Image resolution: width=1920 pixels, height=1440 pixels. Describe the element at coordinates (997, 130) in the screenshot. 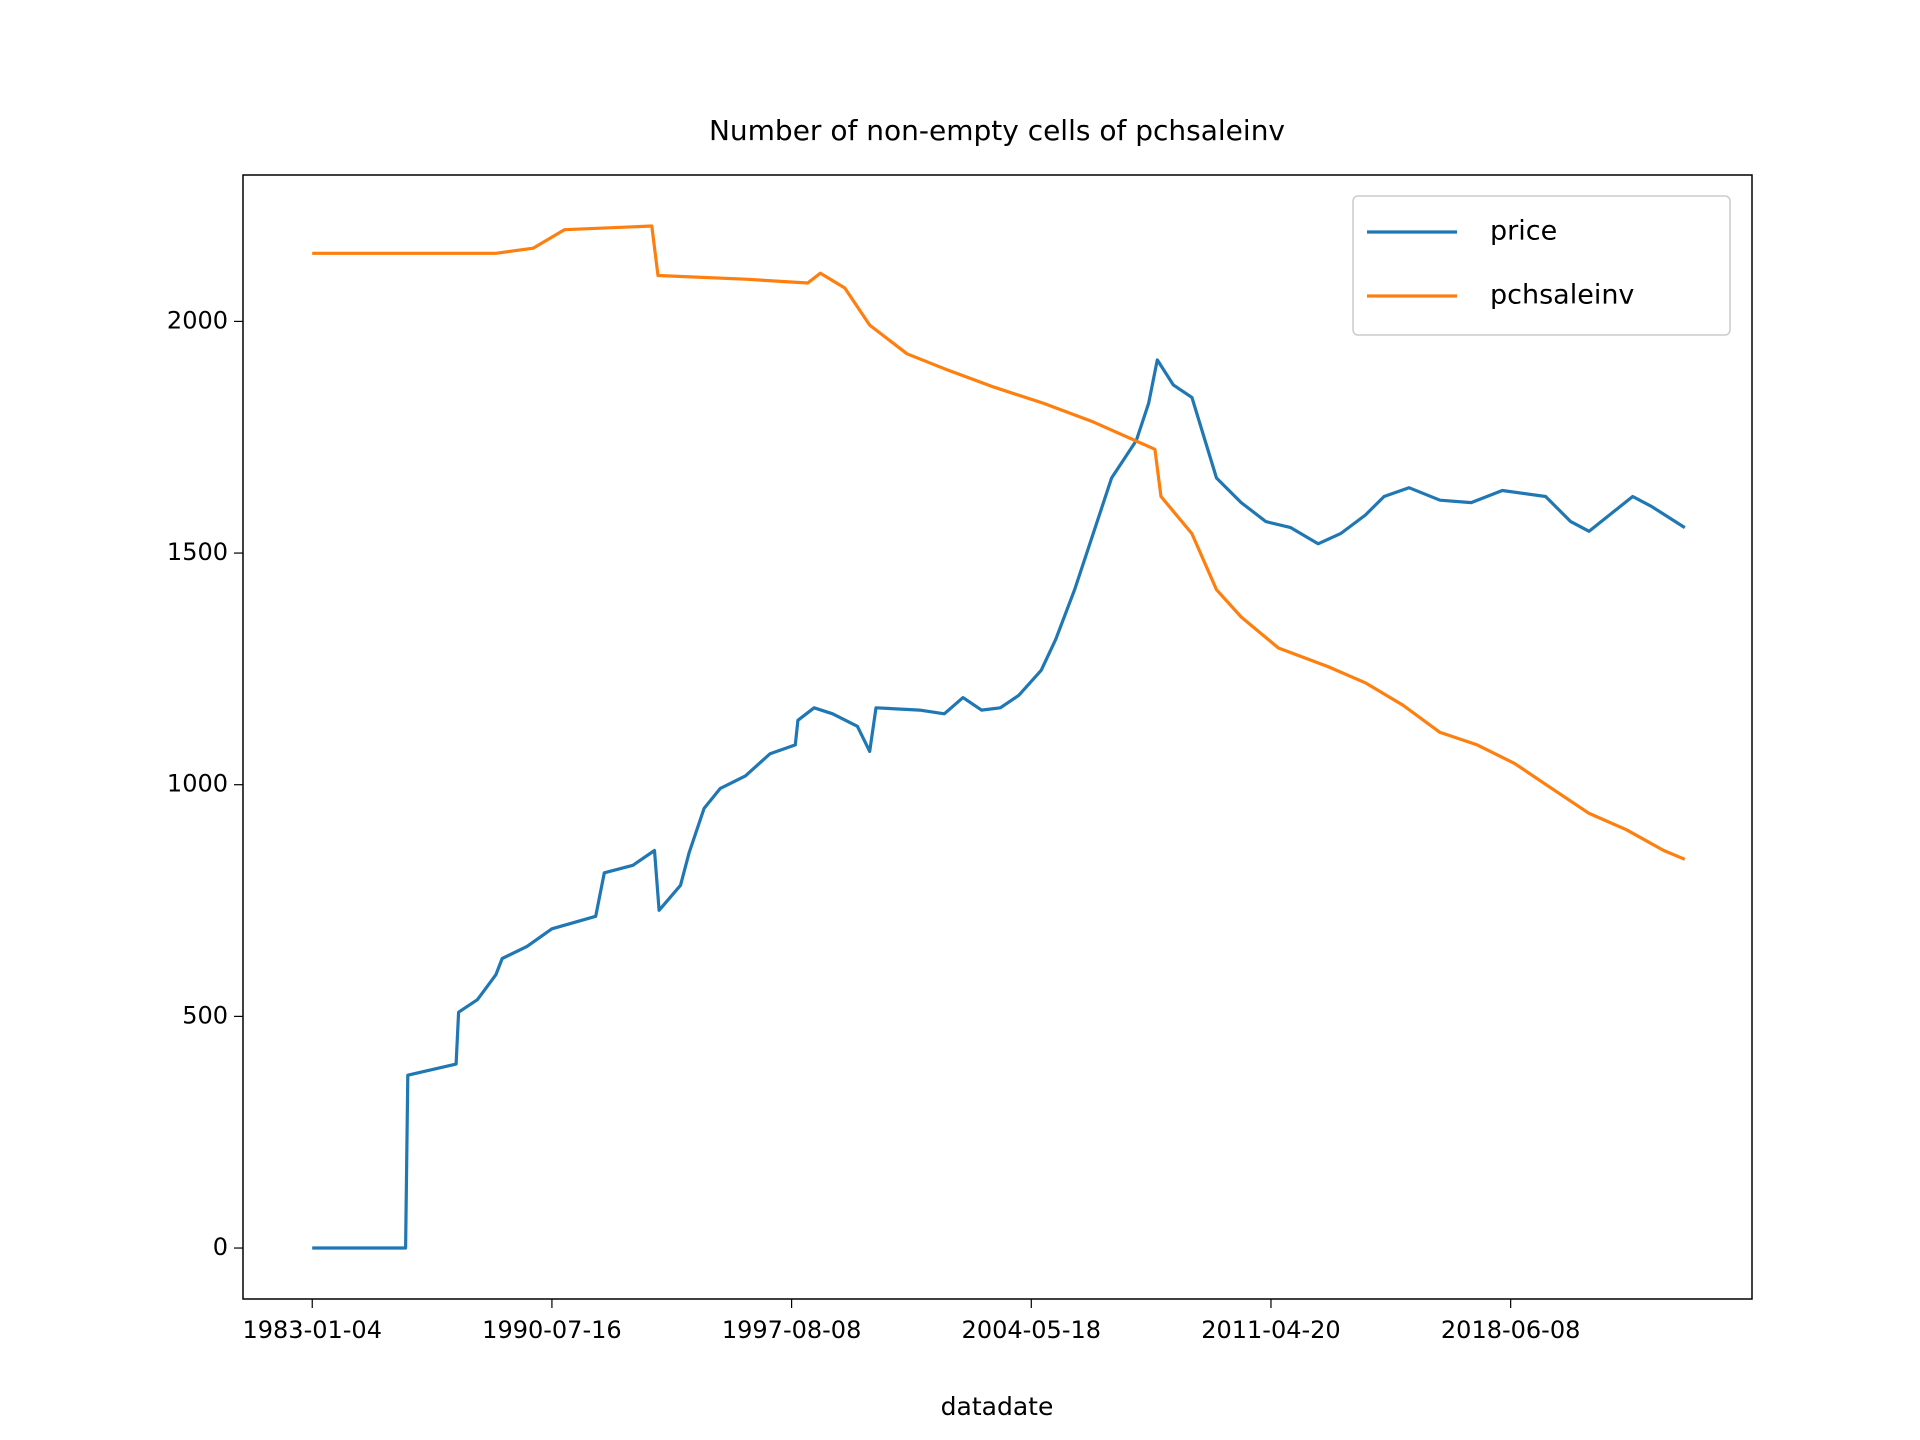

I see `chart-title: Number of non-empty cells of pchsaleinv` at that location.